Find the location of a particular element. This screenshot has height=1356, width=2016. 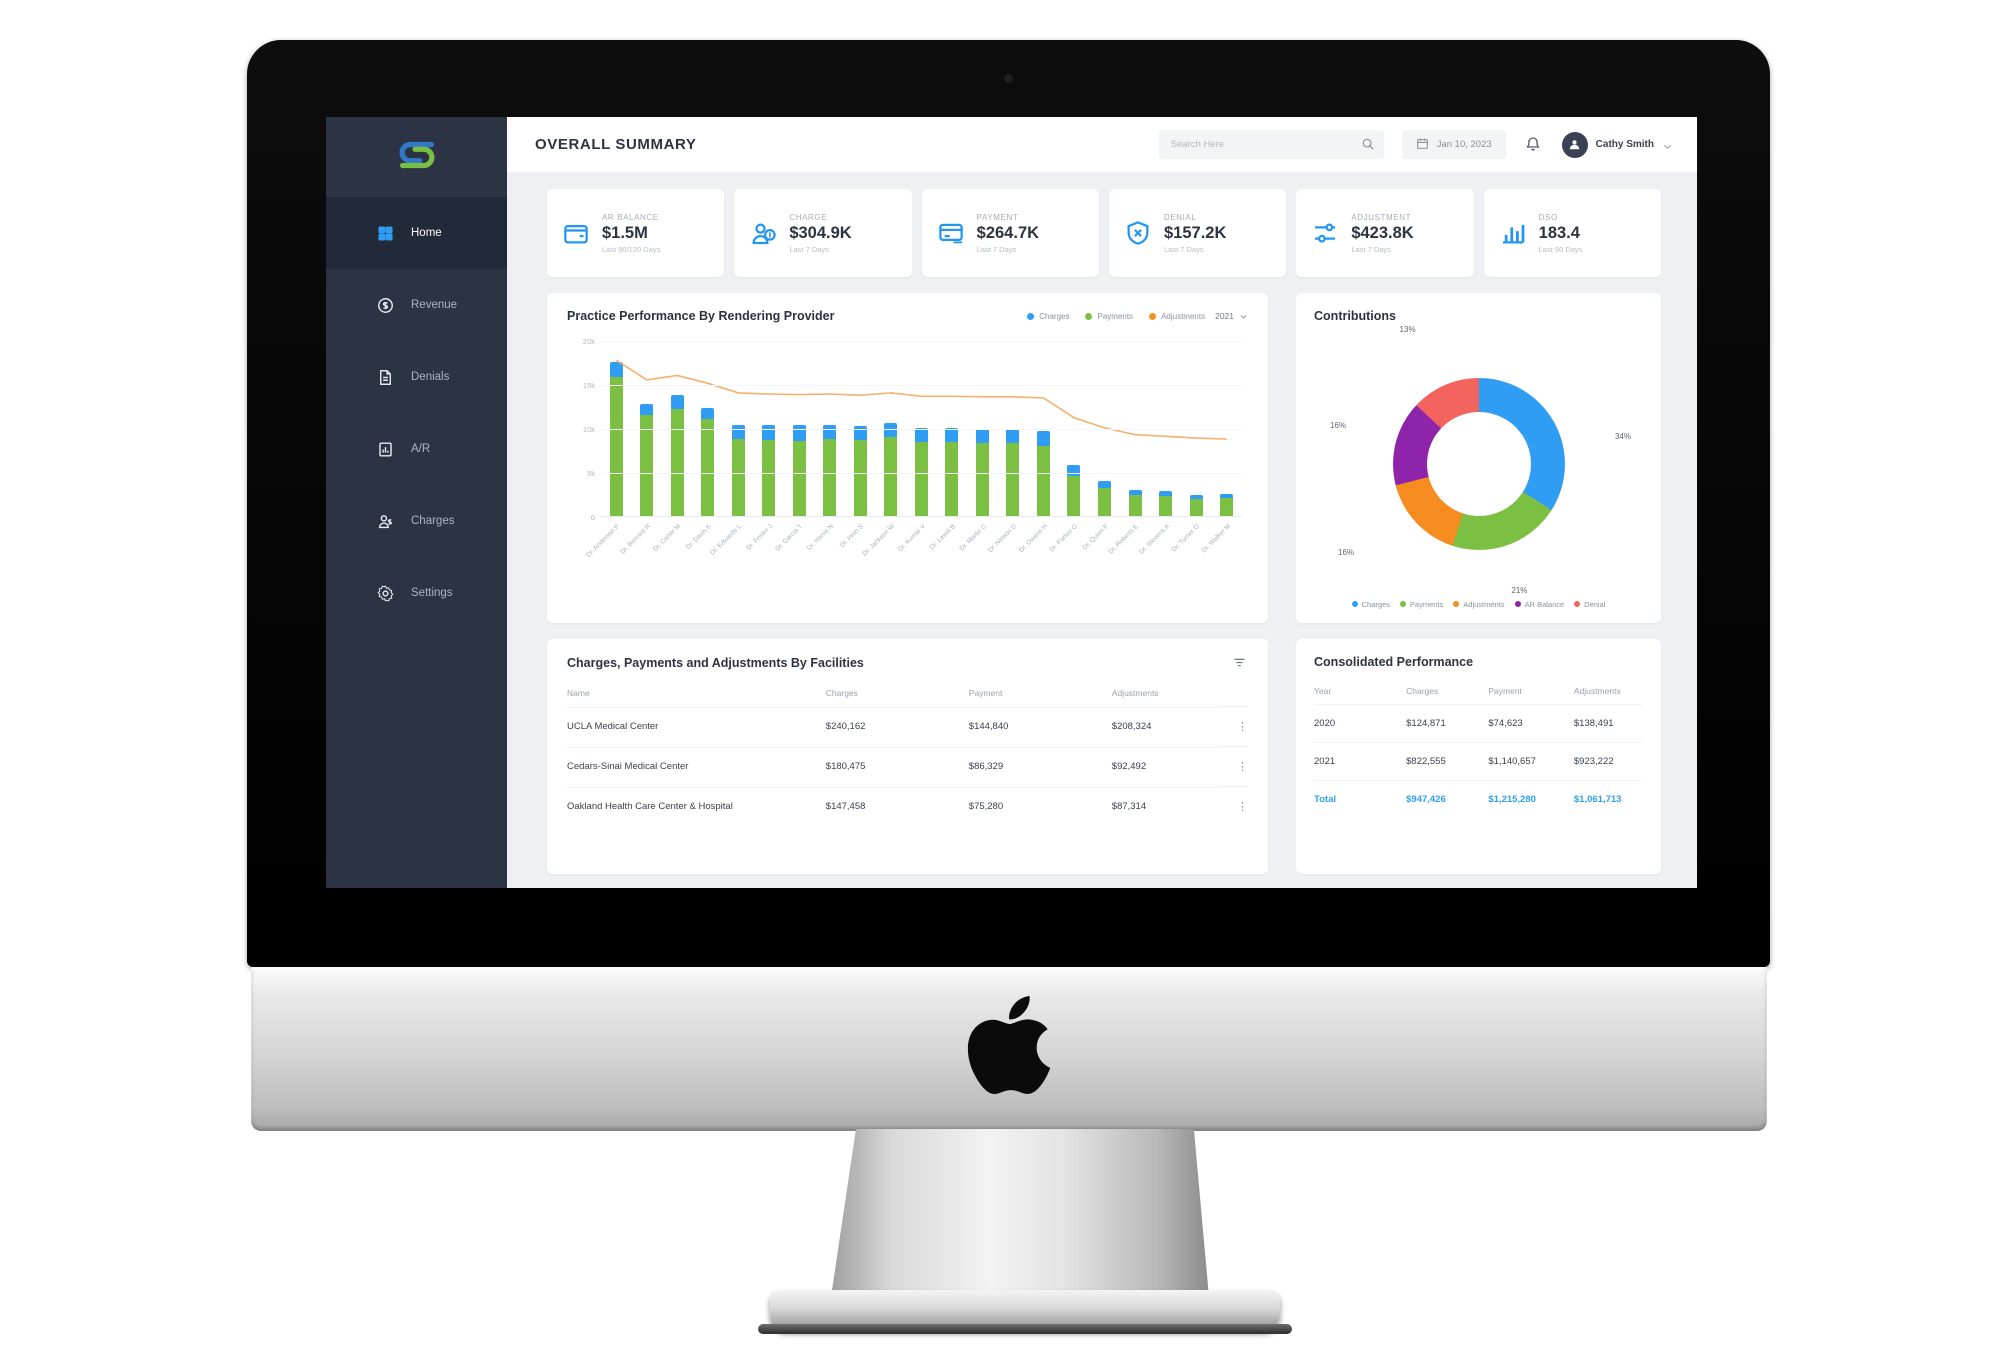

y-axis-tick: 15k is located at coordinates (588, 385).